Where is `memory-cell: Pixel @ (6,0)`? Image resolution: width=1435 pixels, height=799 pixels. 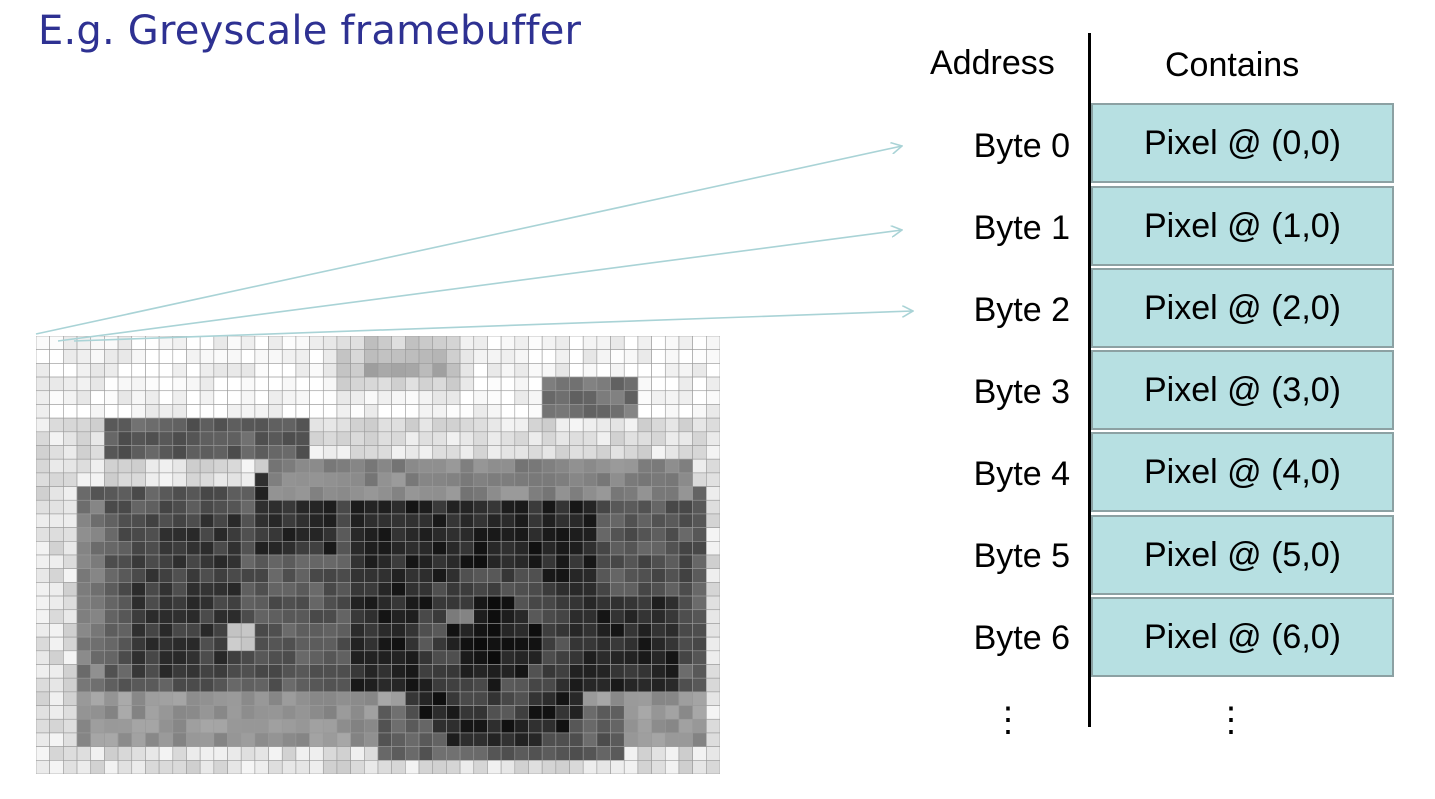 memory-cell: Pixel @ (6,0) is located at coordinates (1242, 637).